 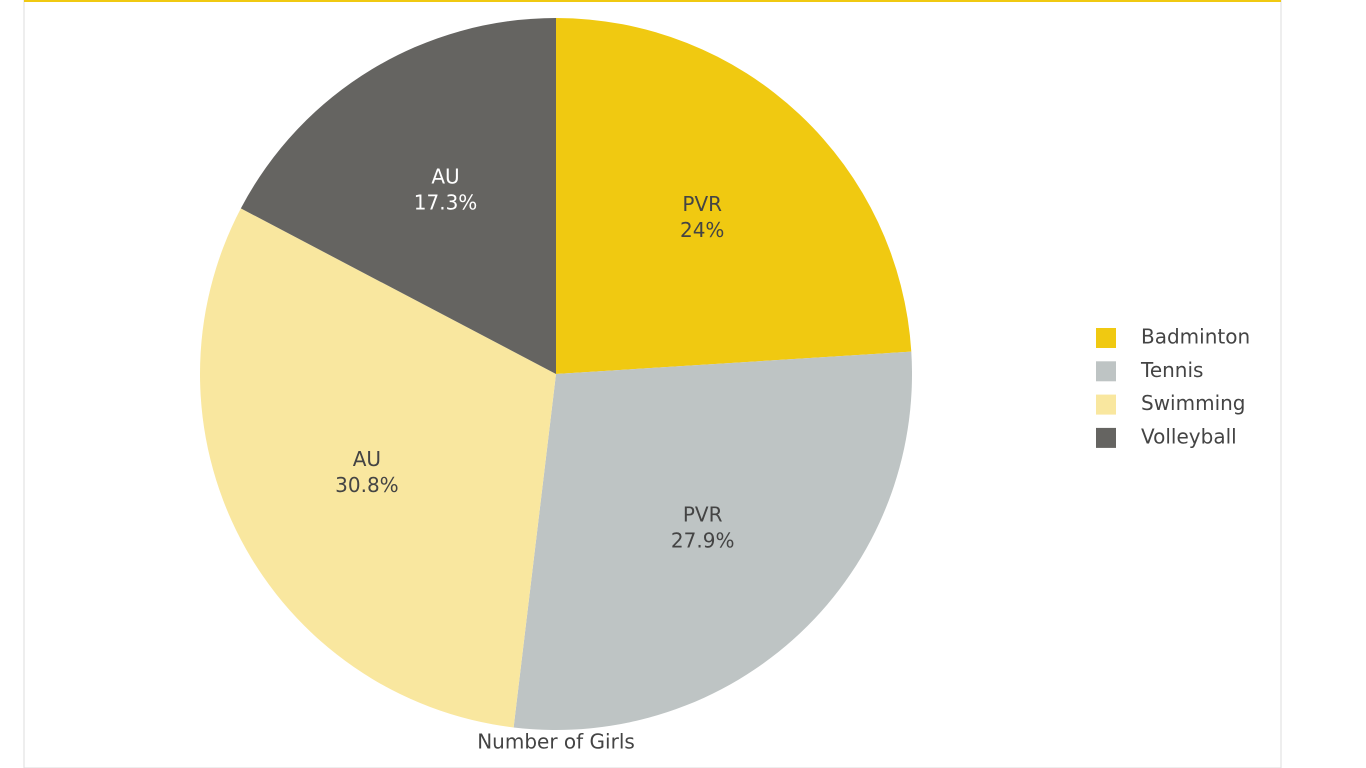 I want to click on legend-label: Swimming, so click(x=1193, y=403).